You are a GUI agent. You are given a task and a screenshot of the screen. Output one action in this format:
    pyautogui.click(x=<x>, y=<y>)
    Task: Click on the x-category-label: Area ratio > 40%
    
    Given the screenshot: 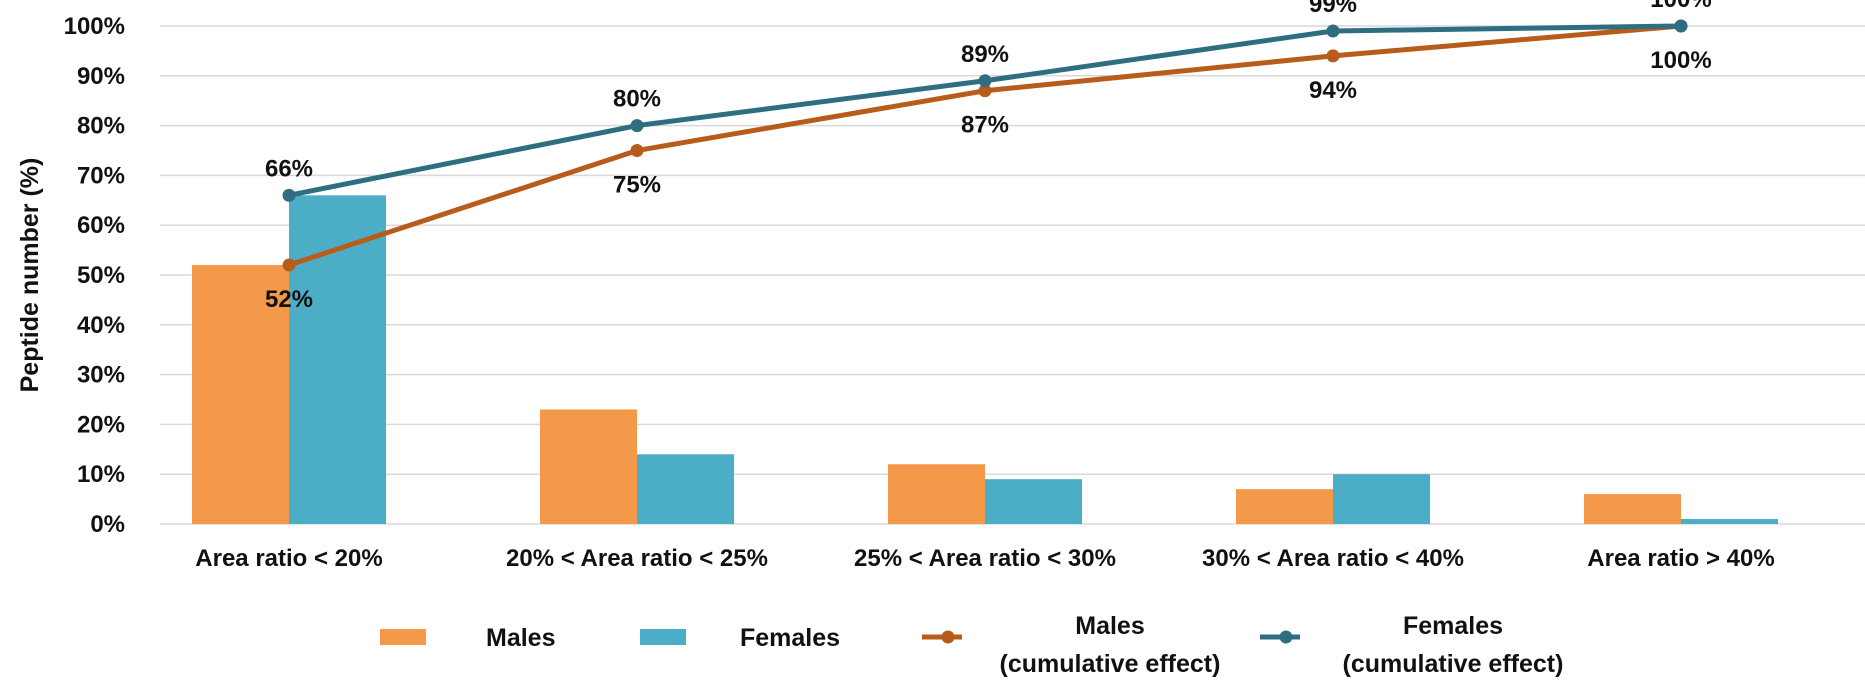 What is the action you would take?
    pyautogui.click(x=1680, y=558)
    